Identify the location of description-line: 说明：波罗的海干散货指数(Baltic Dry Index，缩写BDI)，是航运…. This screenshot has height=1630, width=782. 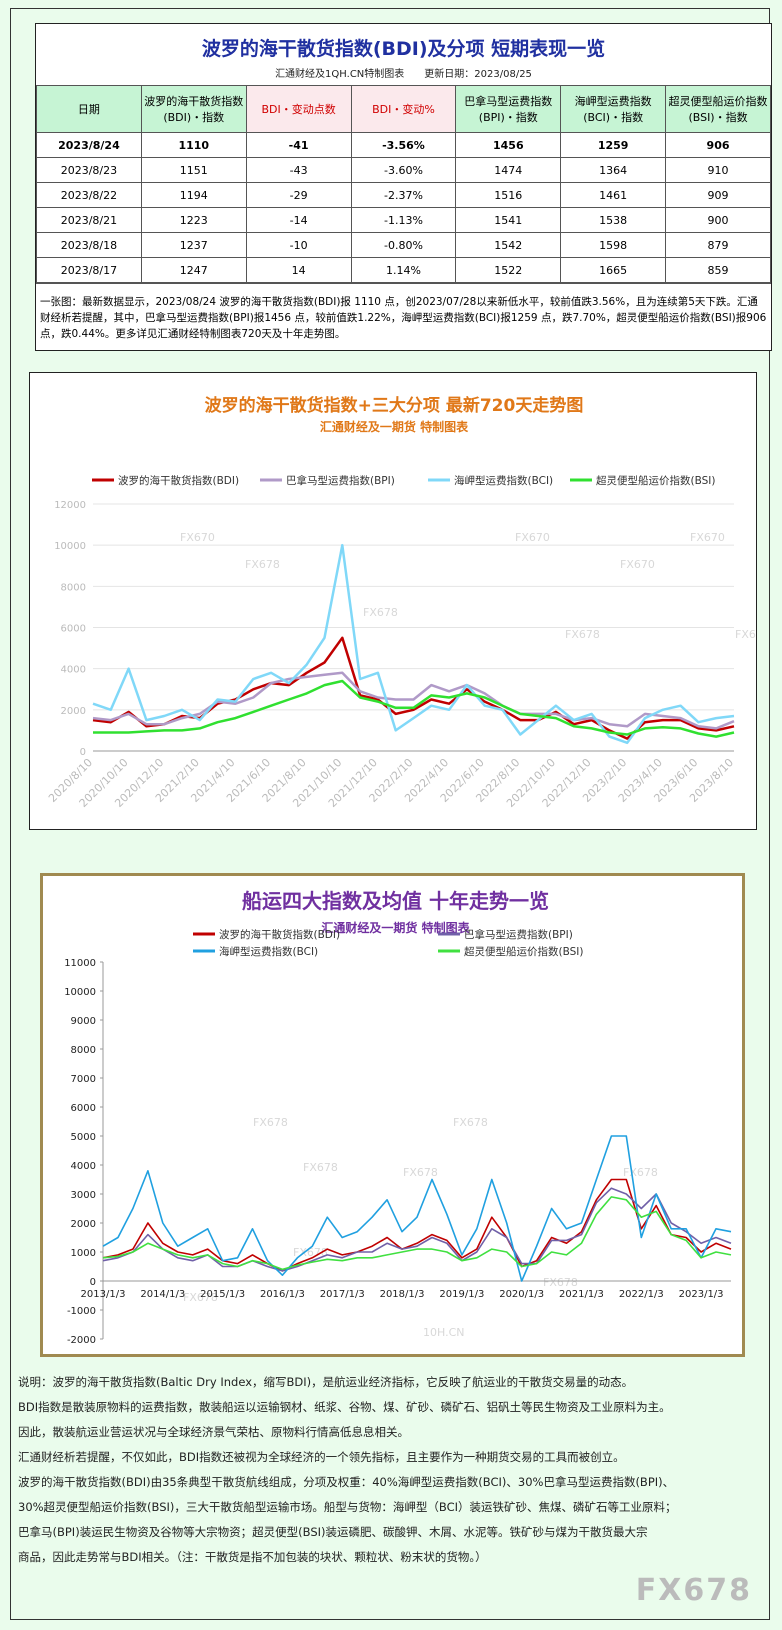
(326, 1382).